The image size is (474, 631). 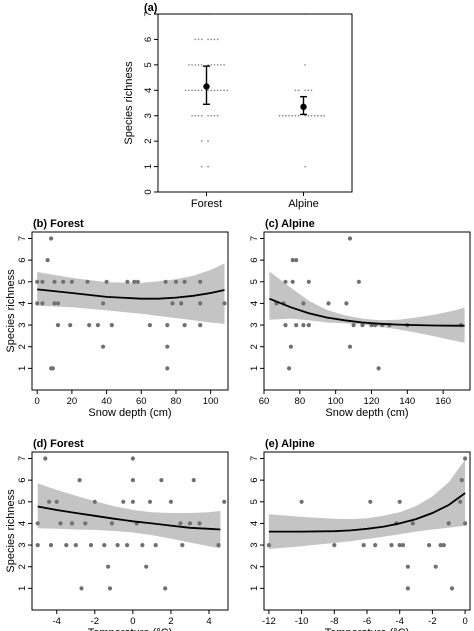 What do you see at coordinates (148, 191) in the screenshot?
I see `y-tick-label: 0` at bounding box center [148, 191].